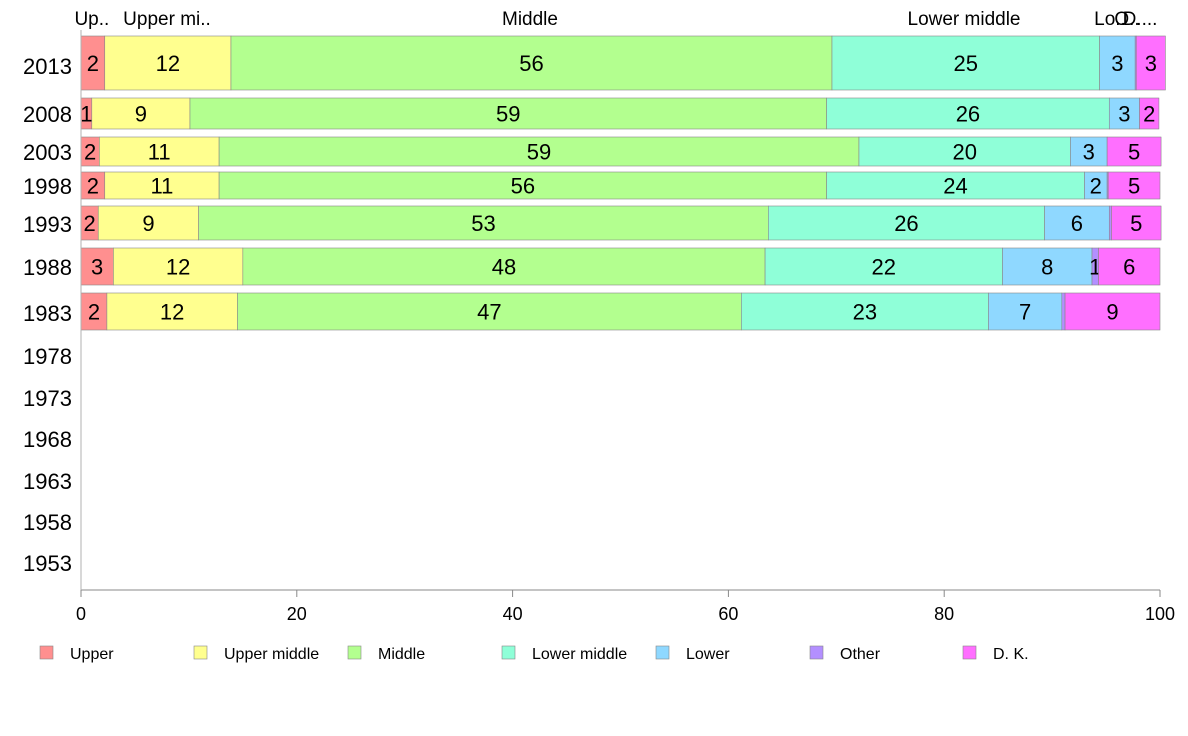  I want to click on legend-swatch-lower-middle, so click(508, 652).